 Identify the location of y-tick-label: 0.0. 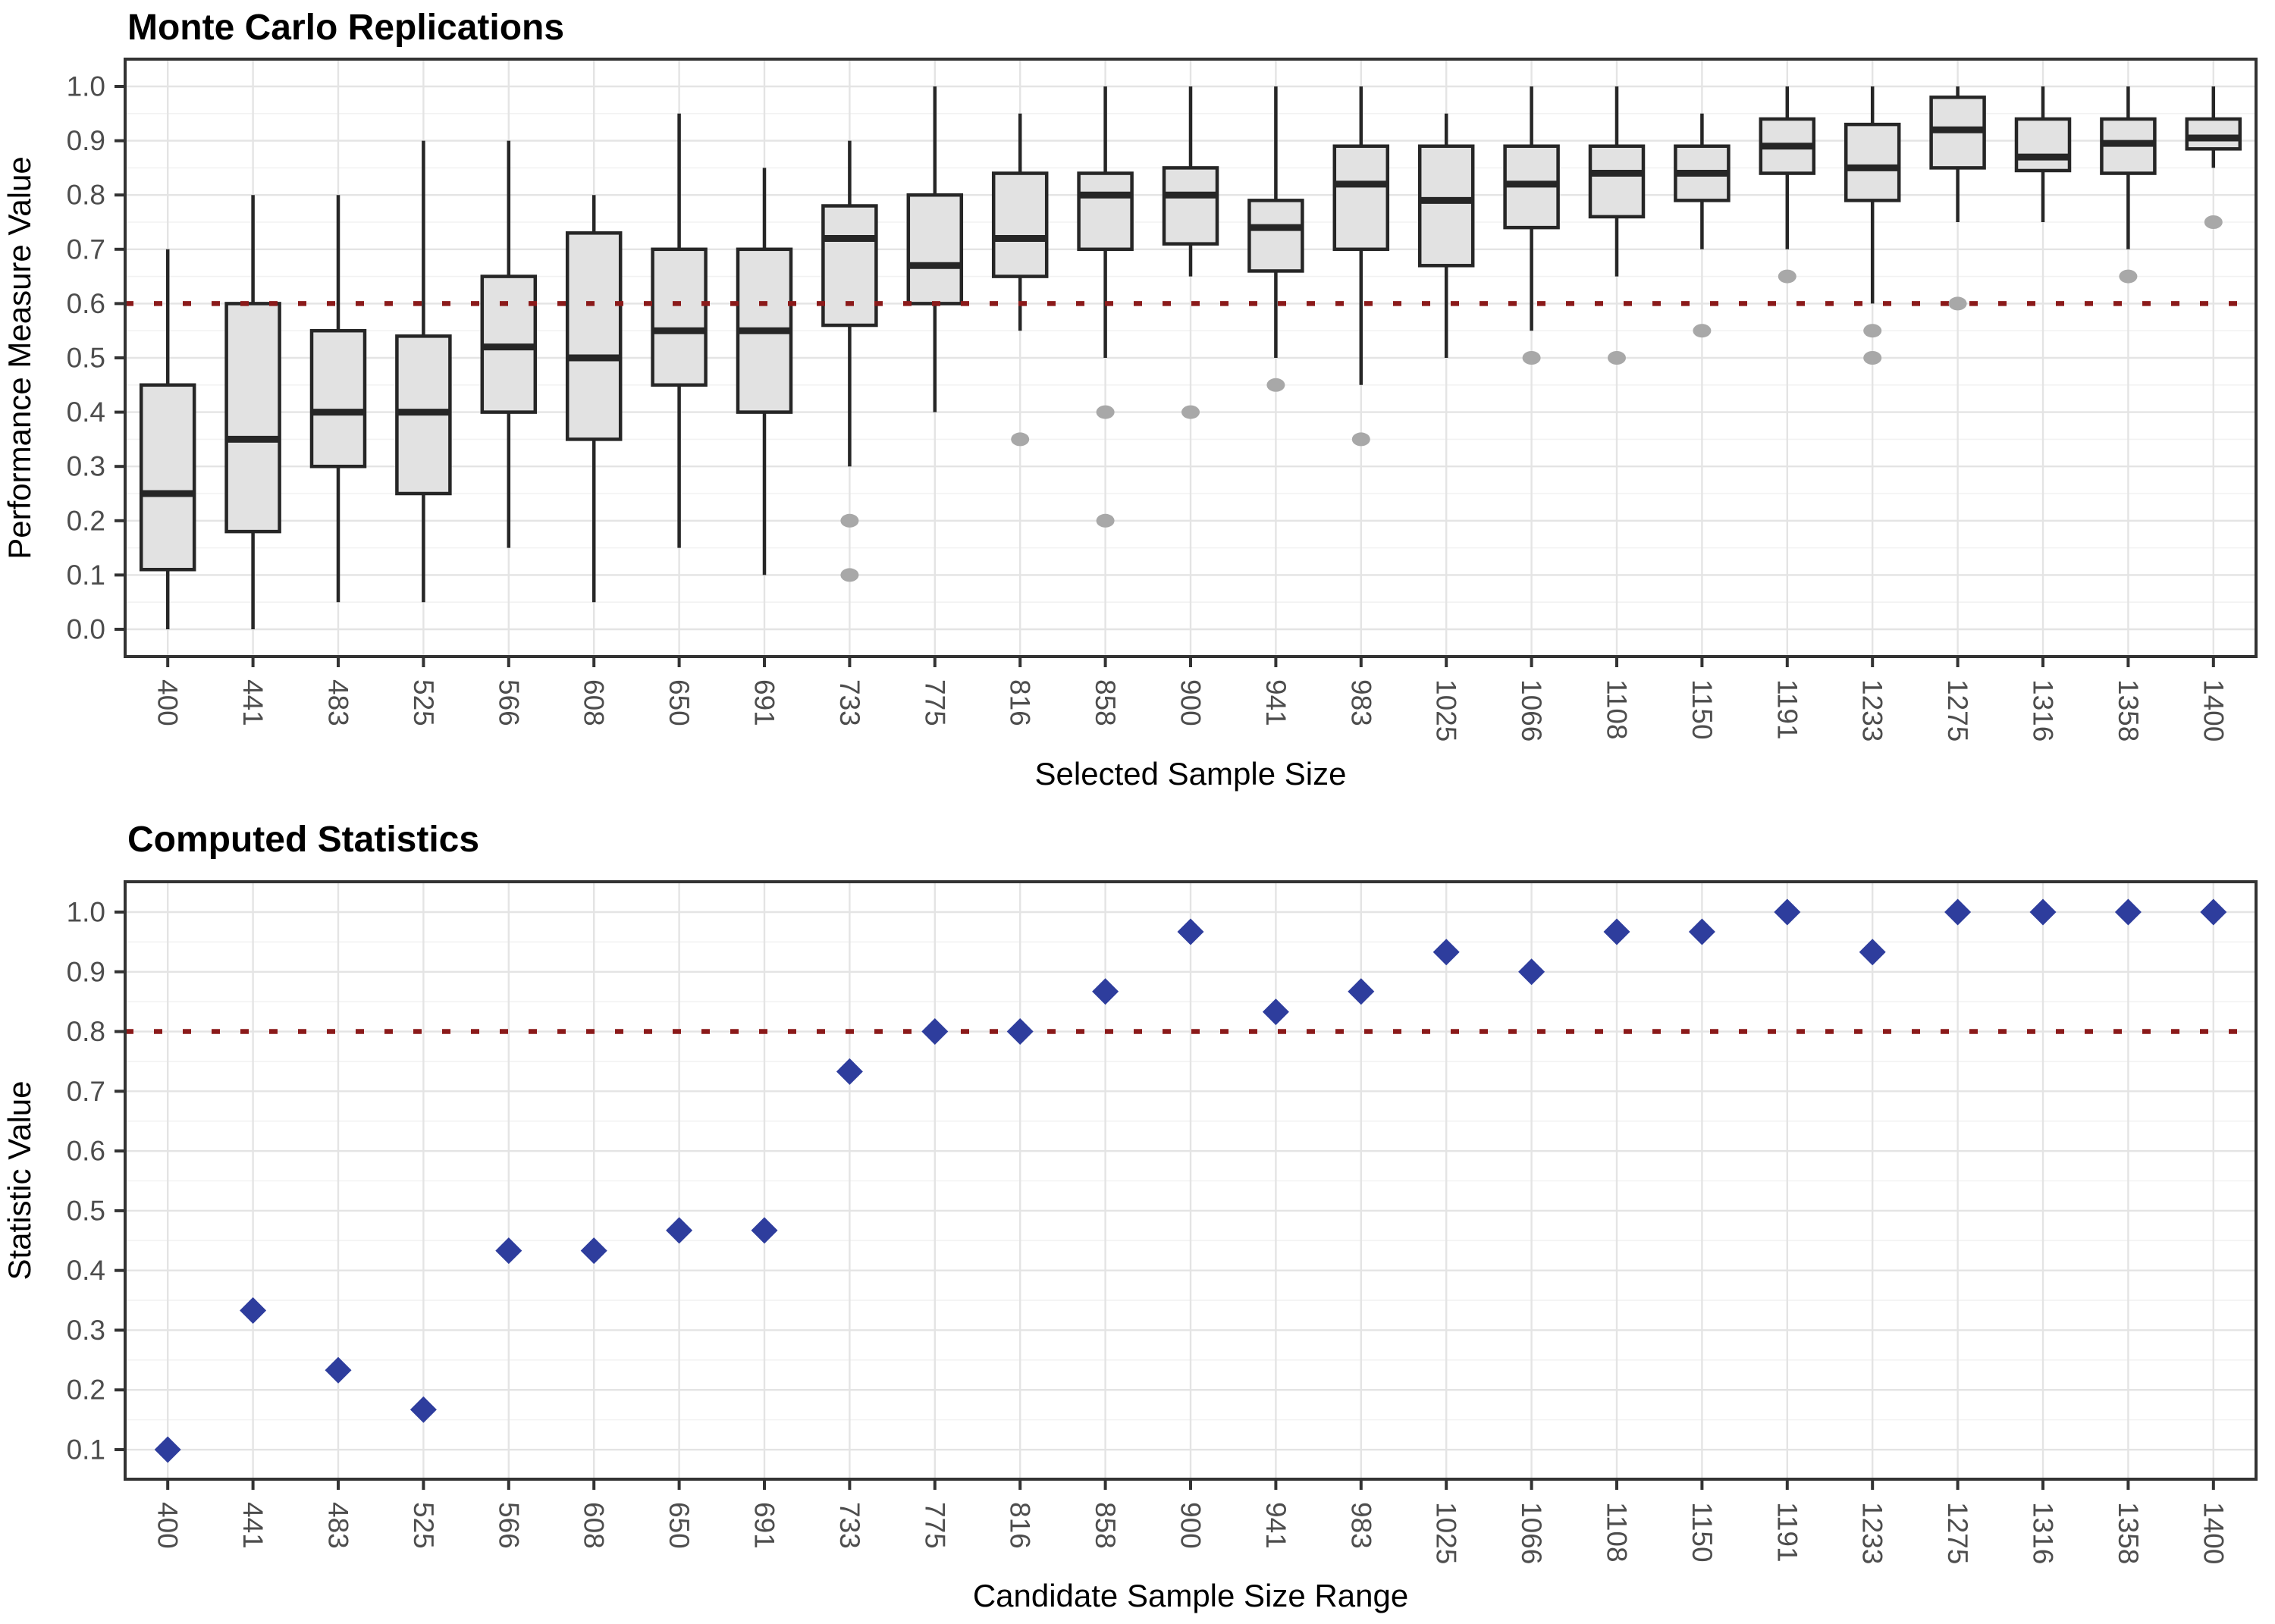
(86, 629).